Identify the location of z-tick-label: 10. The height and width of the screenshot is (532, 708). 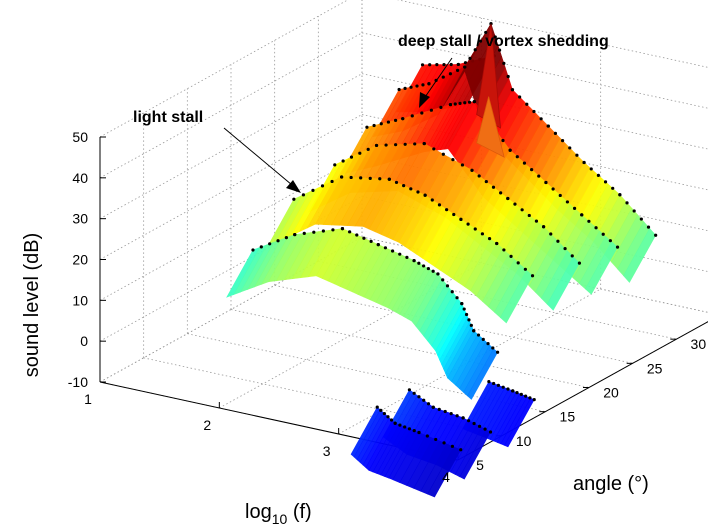
(80, 300).